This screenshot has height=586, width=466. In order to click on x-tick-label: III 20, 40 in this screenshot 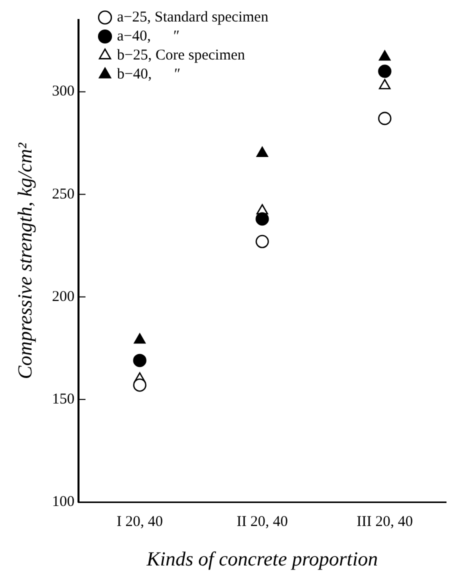, I will do `click(384, 522)`.